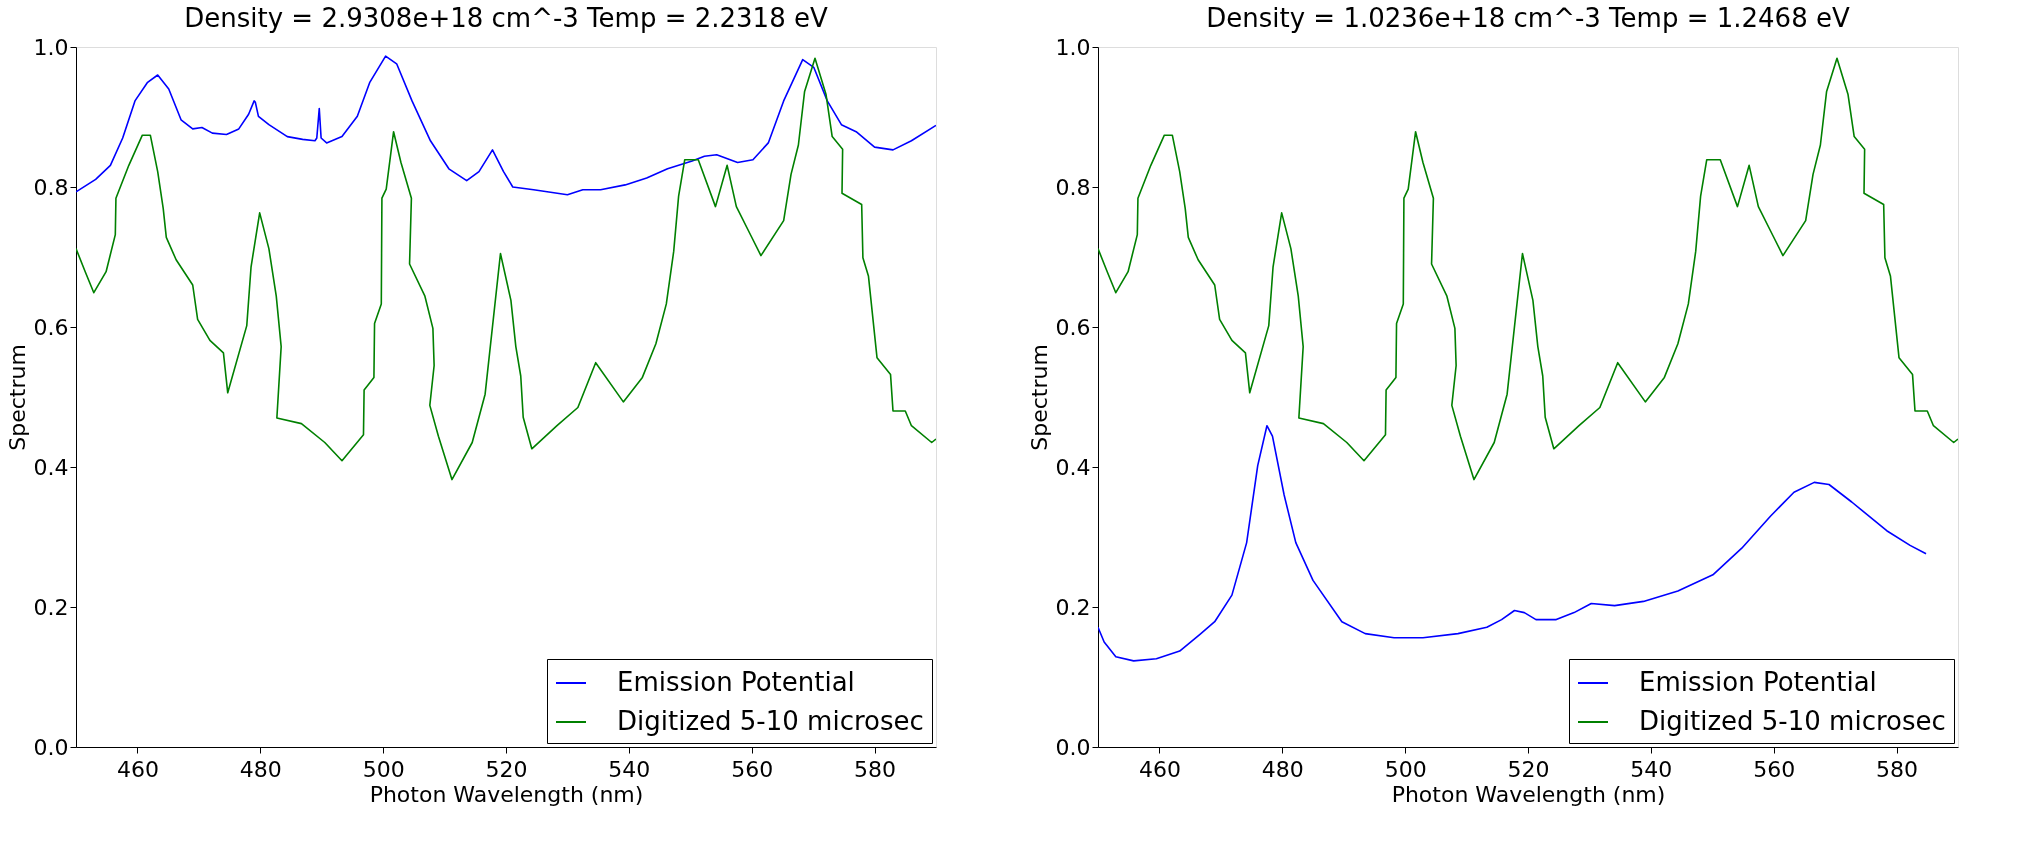 The width and height of the screenshot is (2030, 845). I want to click on chart-title: Density = 2.9308e+18 cm^-3 Temp = 2.2318 eV, so click(506, 18).